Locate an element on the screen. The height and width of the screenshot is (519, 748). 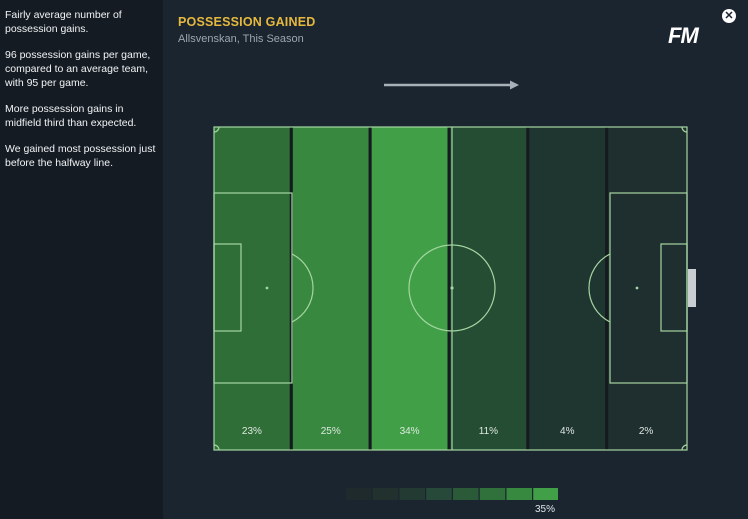
zone-value-label: 2% is located at coordinates (646, 431).